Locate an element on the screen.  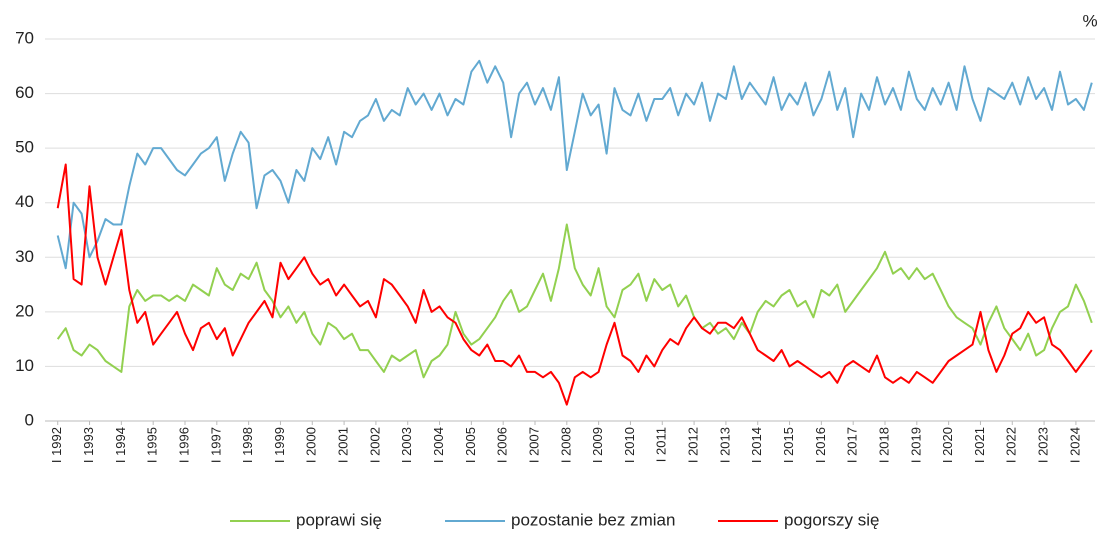
x-tick-label: I 1992 is located at coordinates (56, 445).